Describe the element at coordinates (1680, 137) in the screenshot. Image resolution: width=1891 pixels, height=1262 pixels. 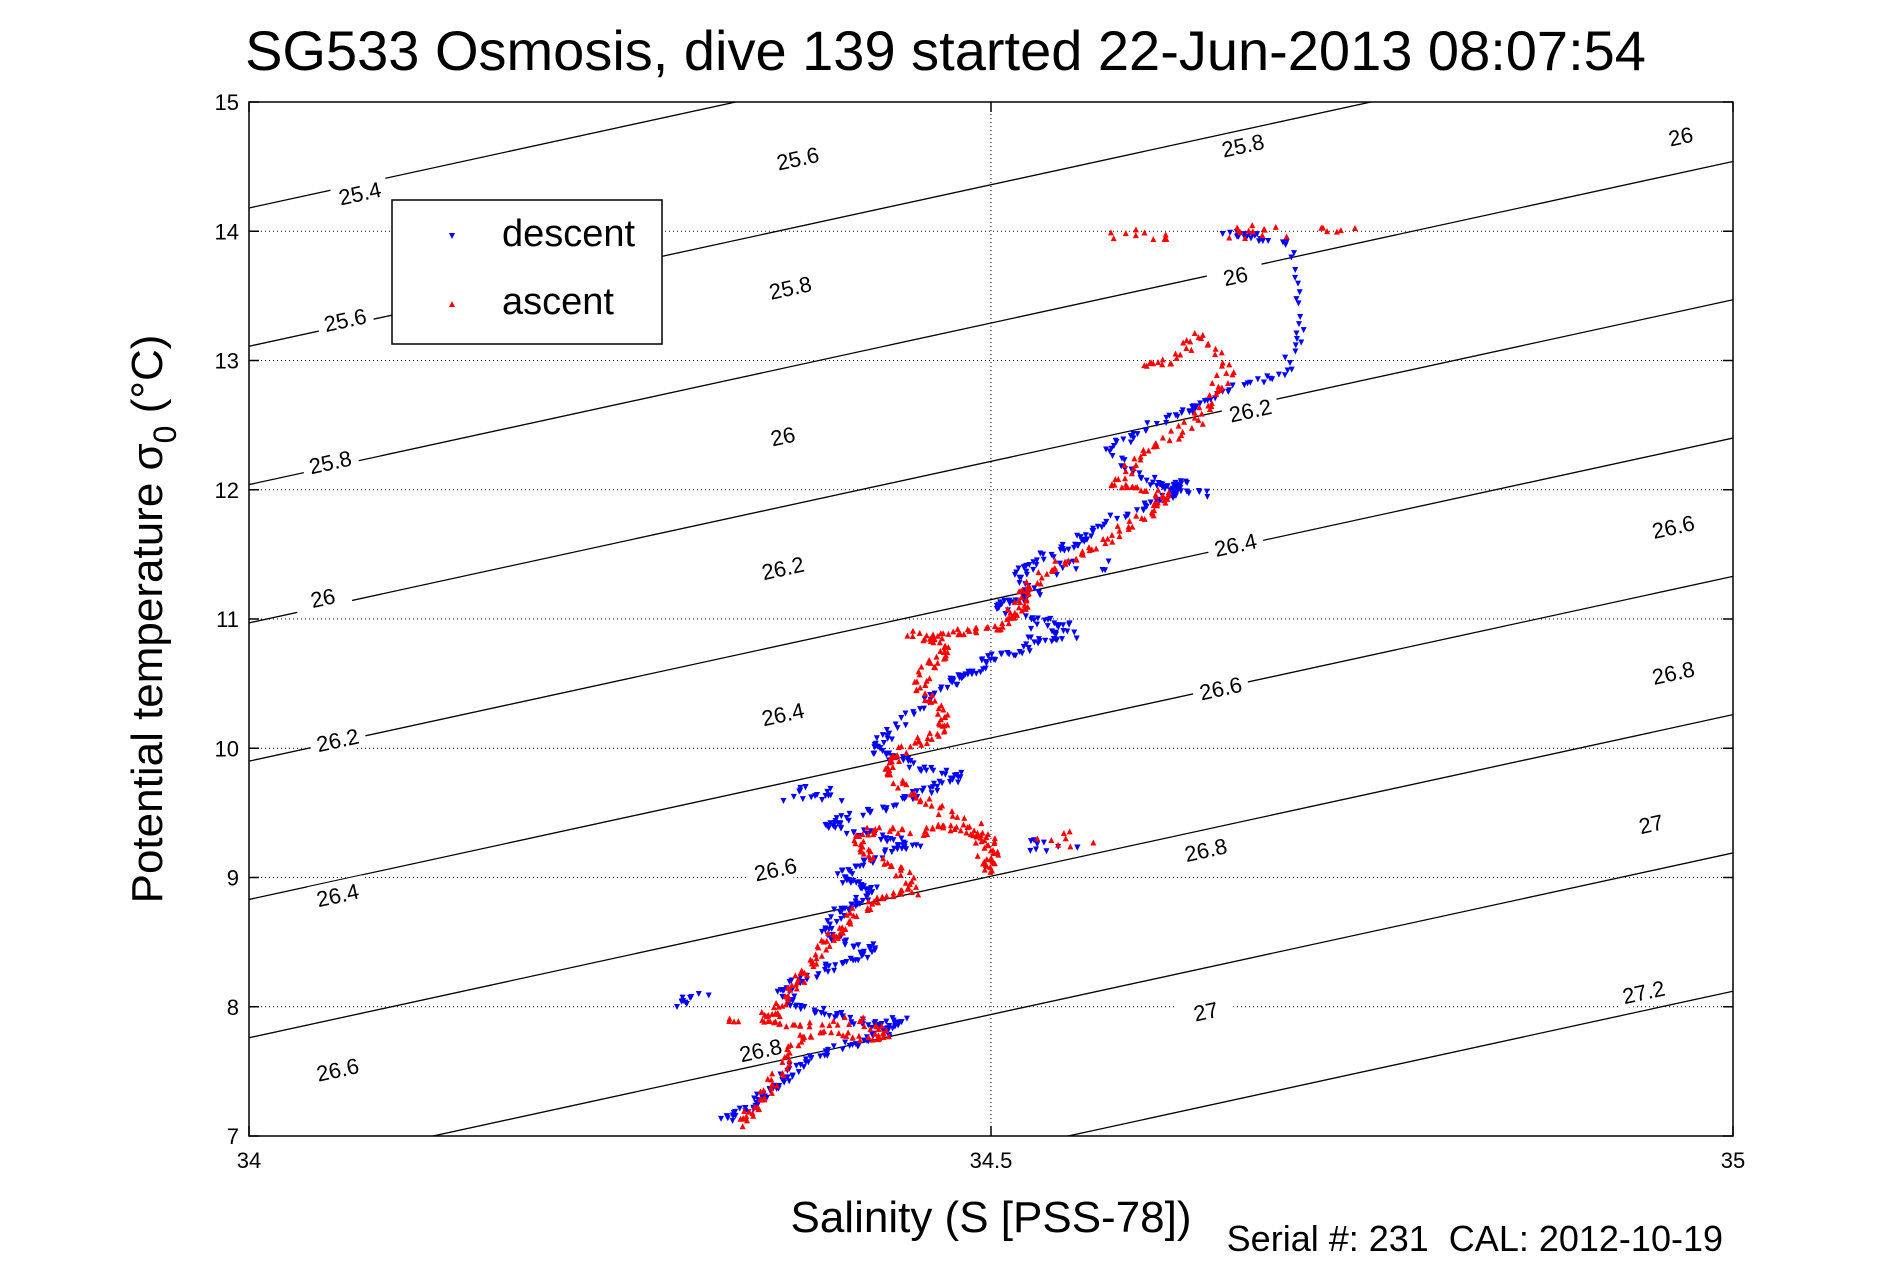
I see `svg-text: 26` at that location.